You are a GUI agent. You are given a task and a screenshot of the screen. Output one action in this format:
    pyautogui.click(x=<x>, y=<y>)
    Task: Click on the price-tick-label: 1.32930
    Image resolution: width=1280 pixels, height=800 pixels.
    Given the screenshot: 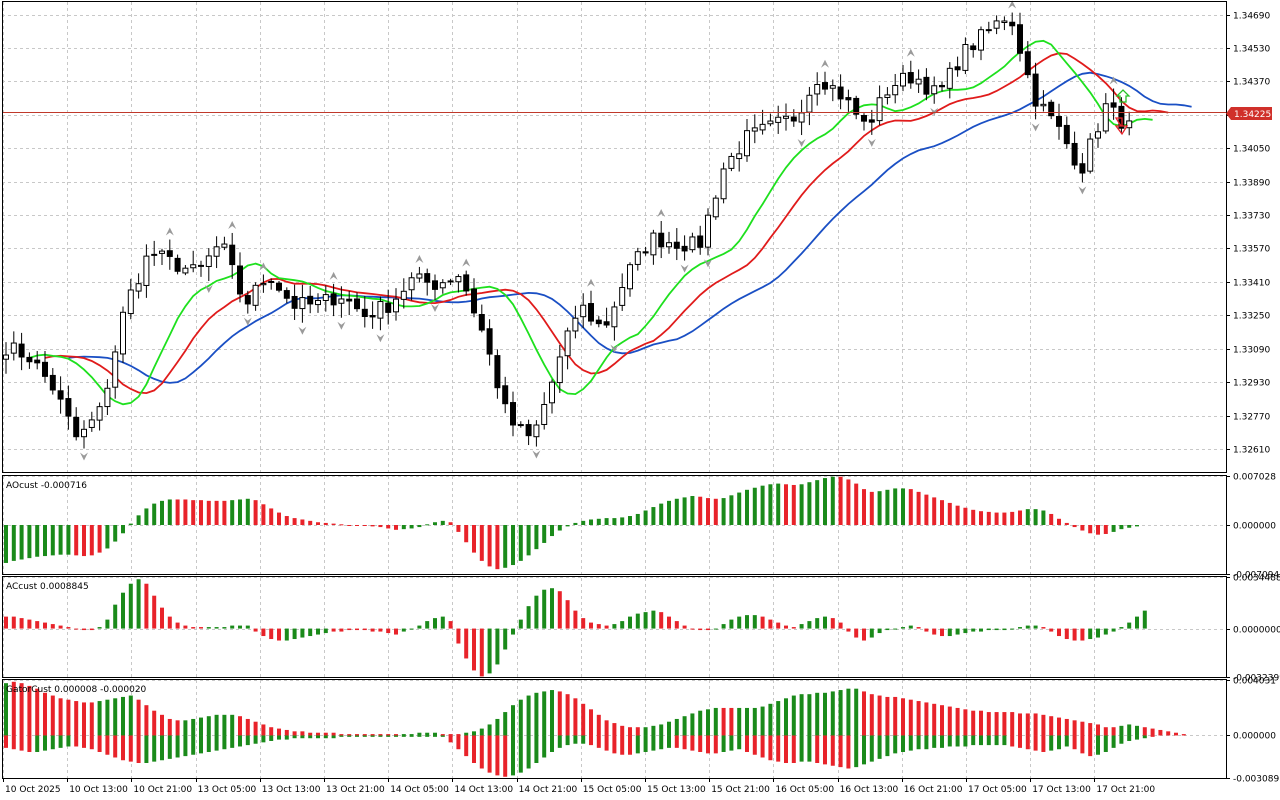 What is the action you would take?
    pyautogui.click(x=1251, y=384)
    